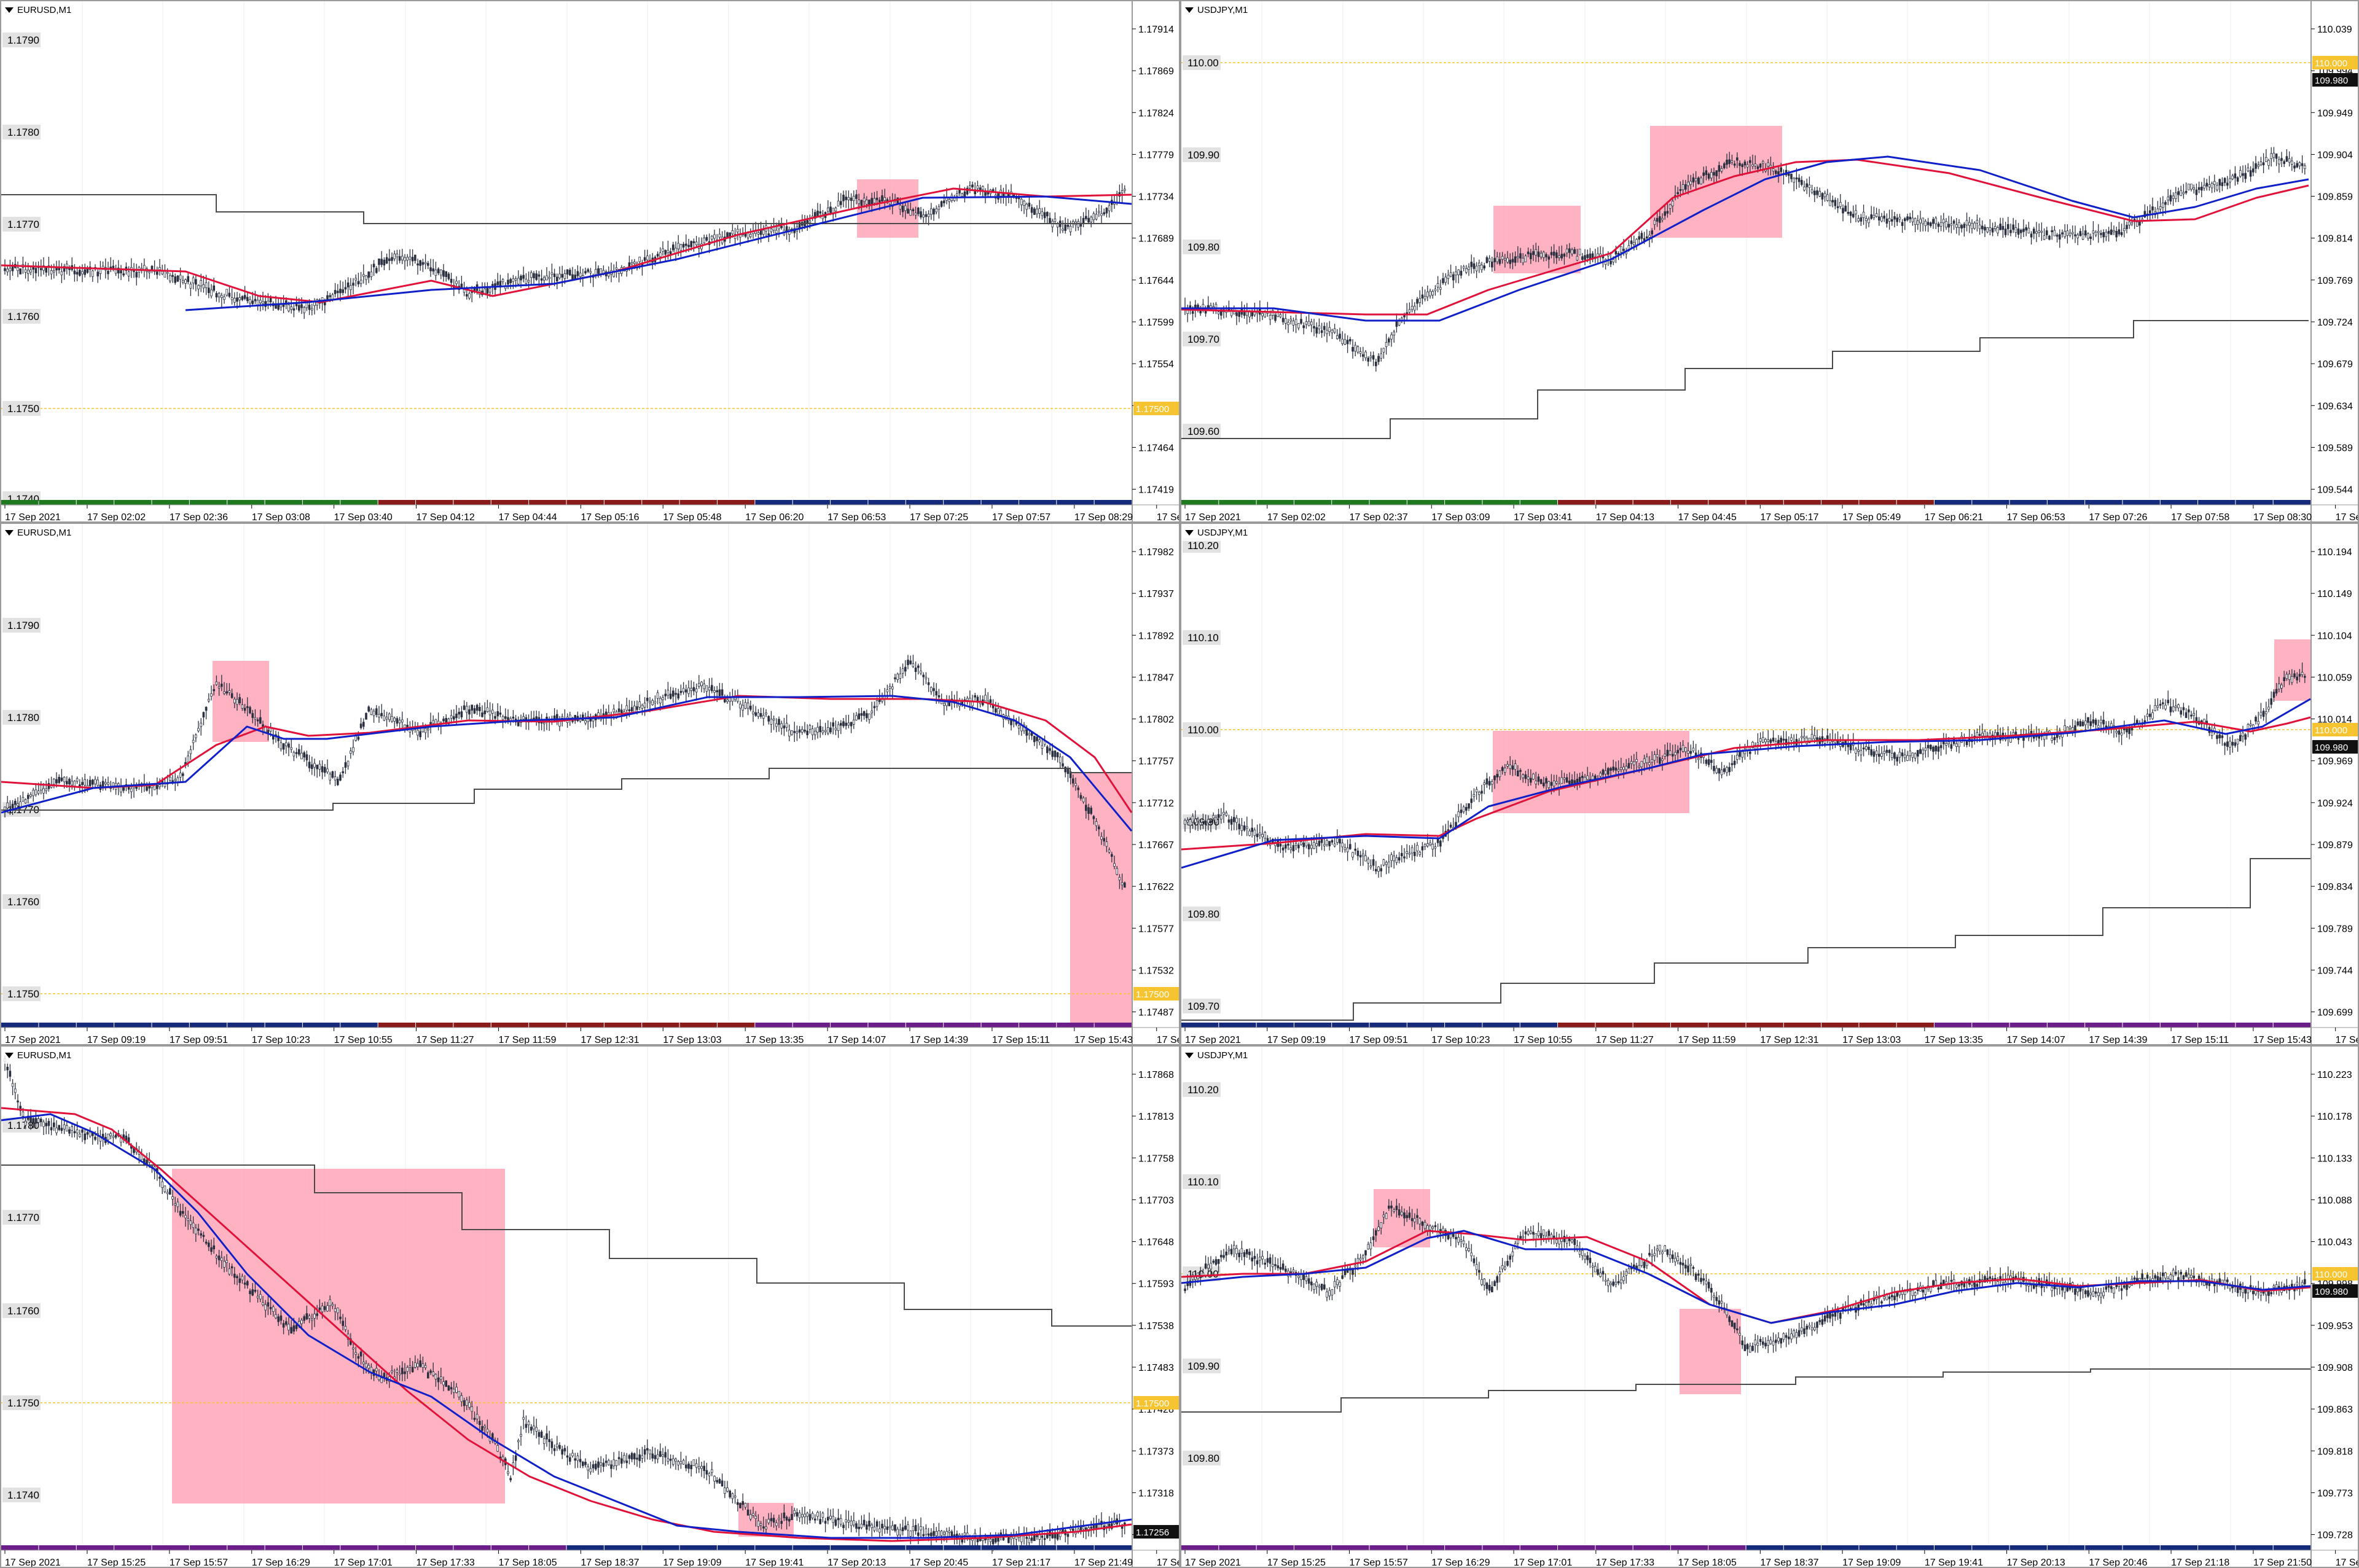 The image size is (2359, 1568). Describe the element at coordinates (2335, 62) in the screenshot. I see `price-badge` at that location.